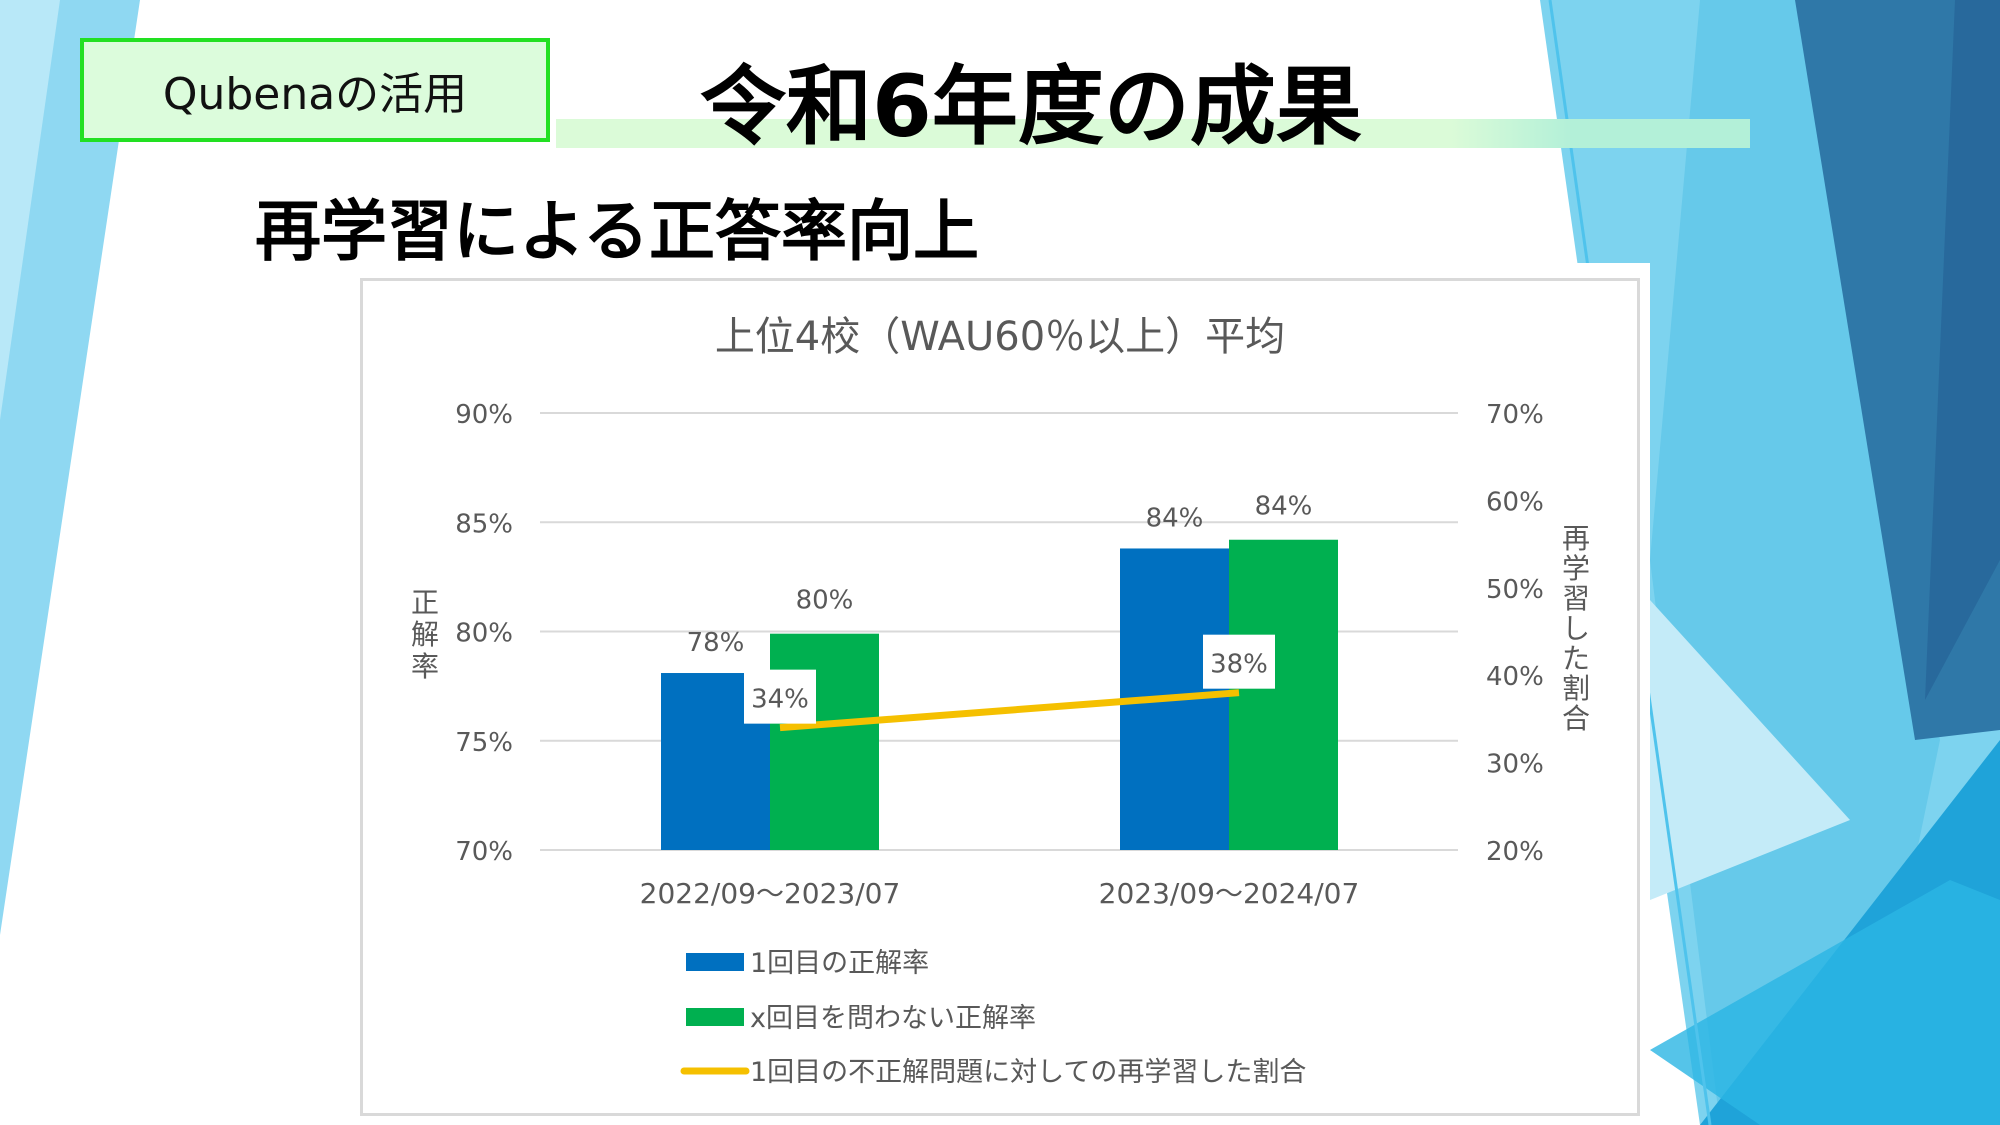  What do you see at coordinates (1515, 590) in the screenshot?
I see `y2-tick-label: 50%` at bounding box center [1515, 590].